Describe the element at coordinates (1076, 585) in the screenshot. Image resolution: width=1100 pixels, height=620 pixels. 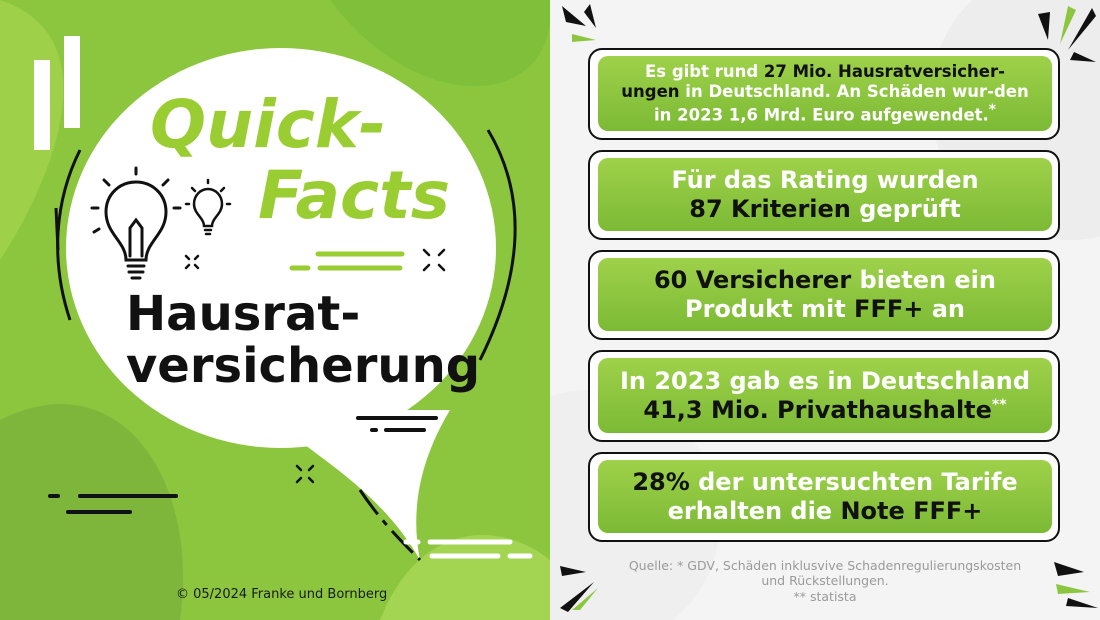
I see `corner-burst-bottom-right` at that location.